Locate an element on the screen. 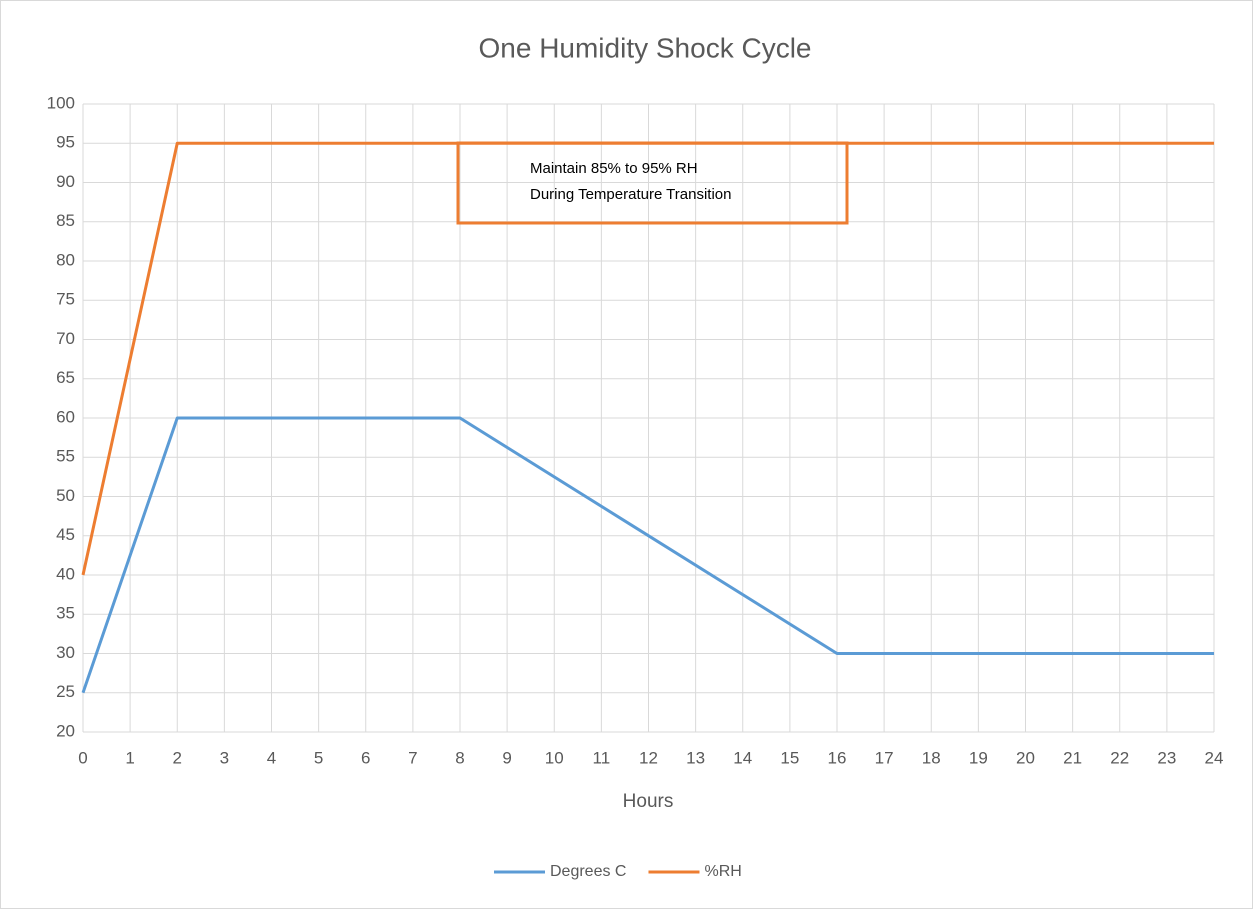  x-tick-label: 0 is located at coordinates (82, 757).